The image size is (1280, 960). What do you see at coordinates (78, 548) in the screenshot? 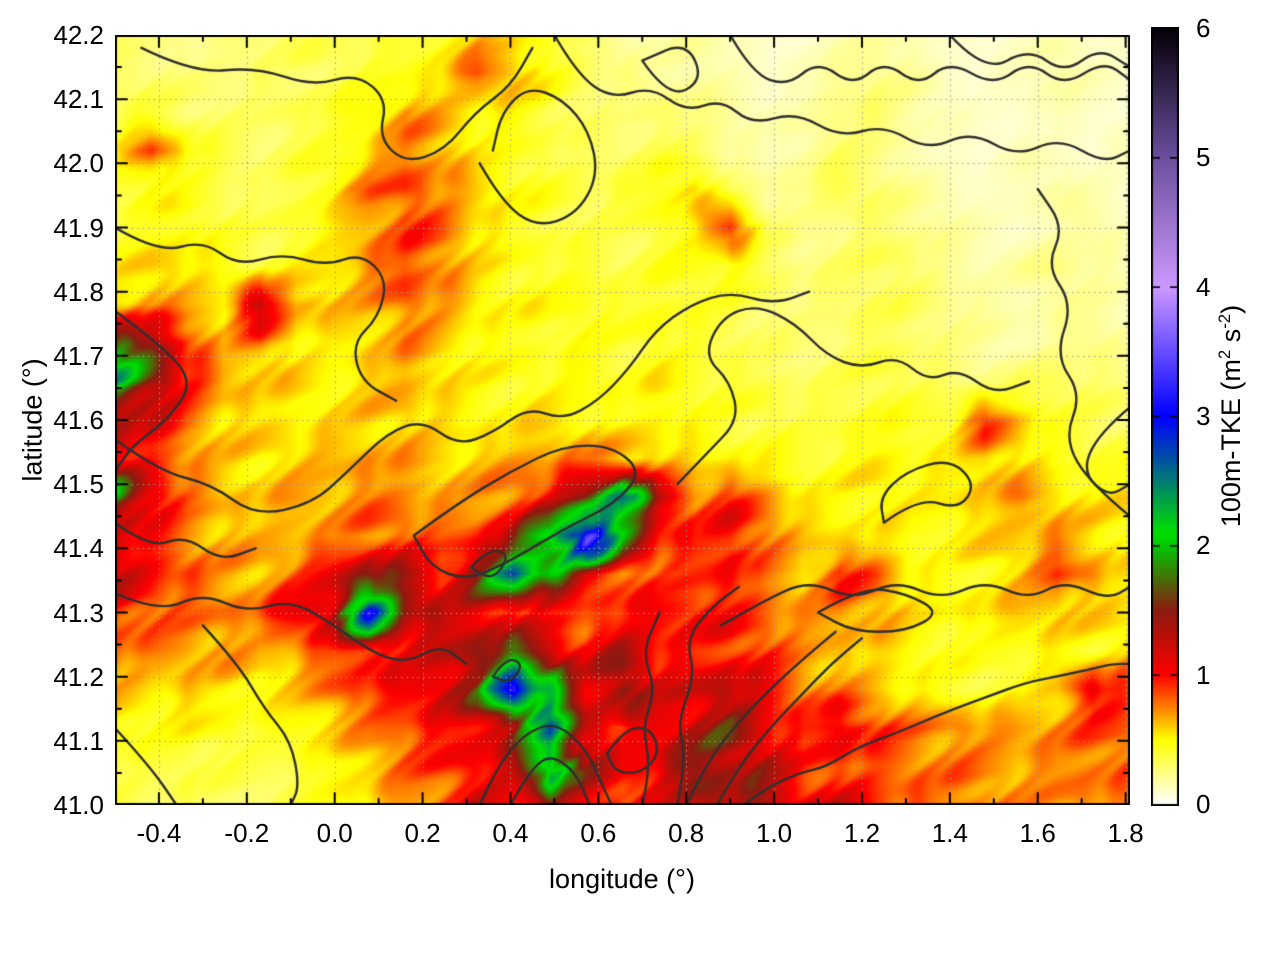
I see `y-tick-label: 41.4` at bounding box center [78, 548].